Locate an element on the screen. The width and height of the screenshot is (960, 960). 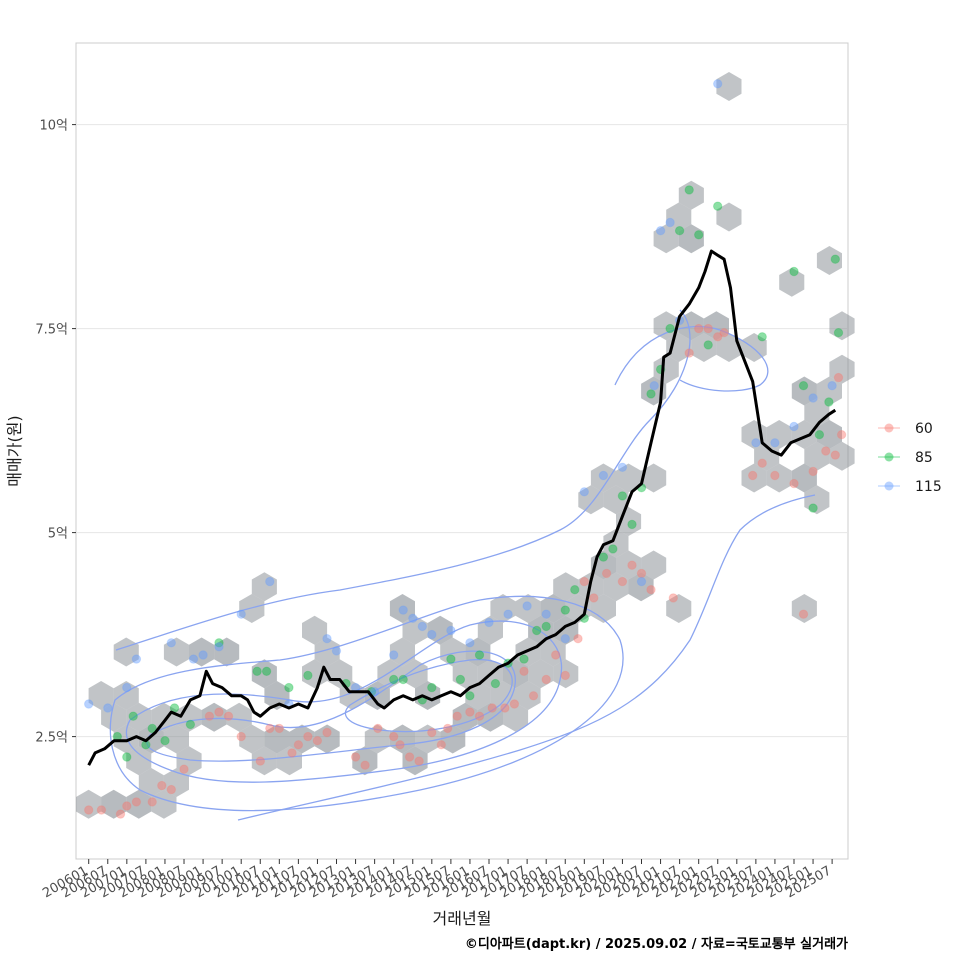
y-tick-label: 5억 is located at coordinates (58, 534).